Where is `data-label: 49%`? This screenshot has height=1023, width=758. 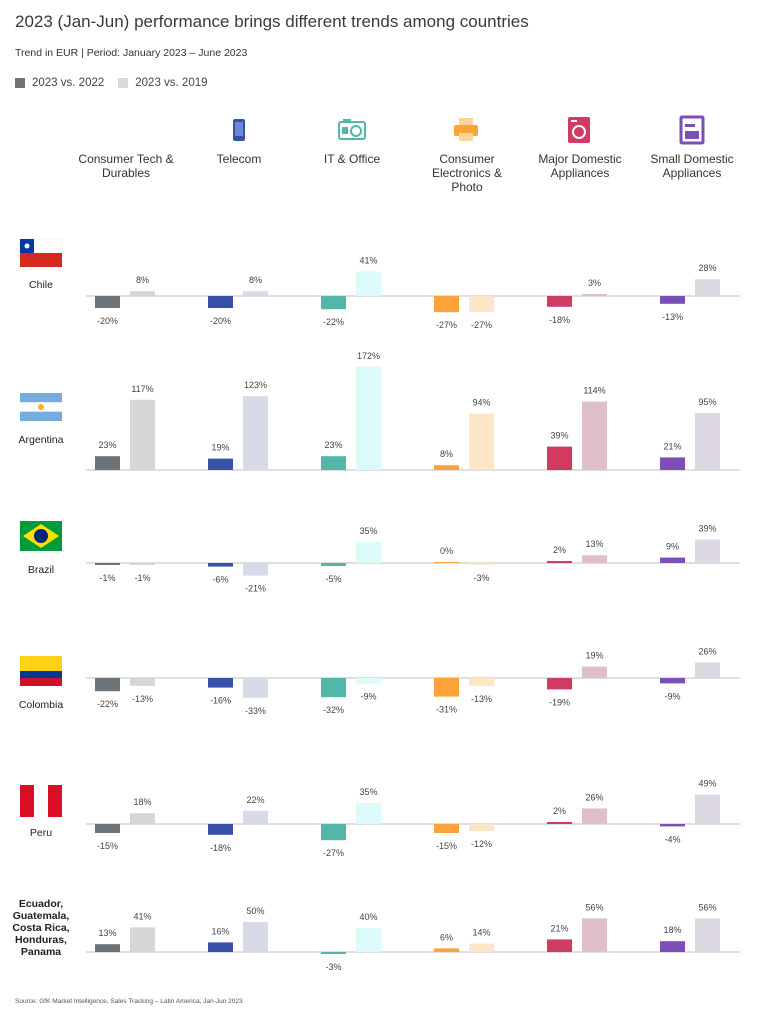
data-label: 49% is located at coordinates (707, 784).